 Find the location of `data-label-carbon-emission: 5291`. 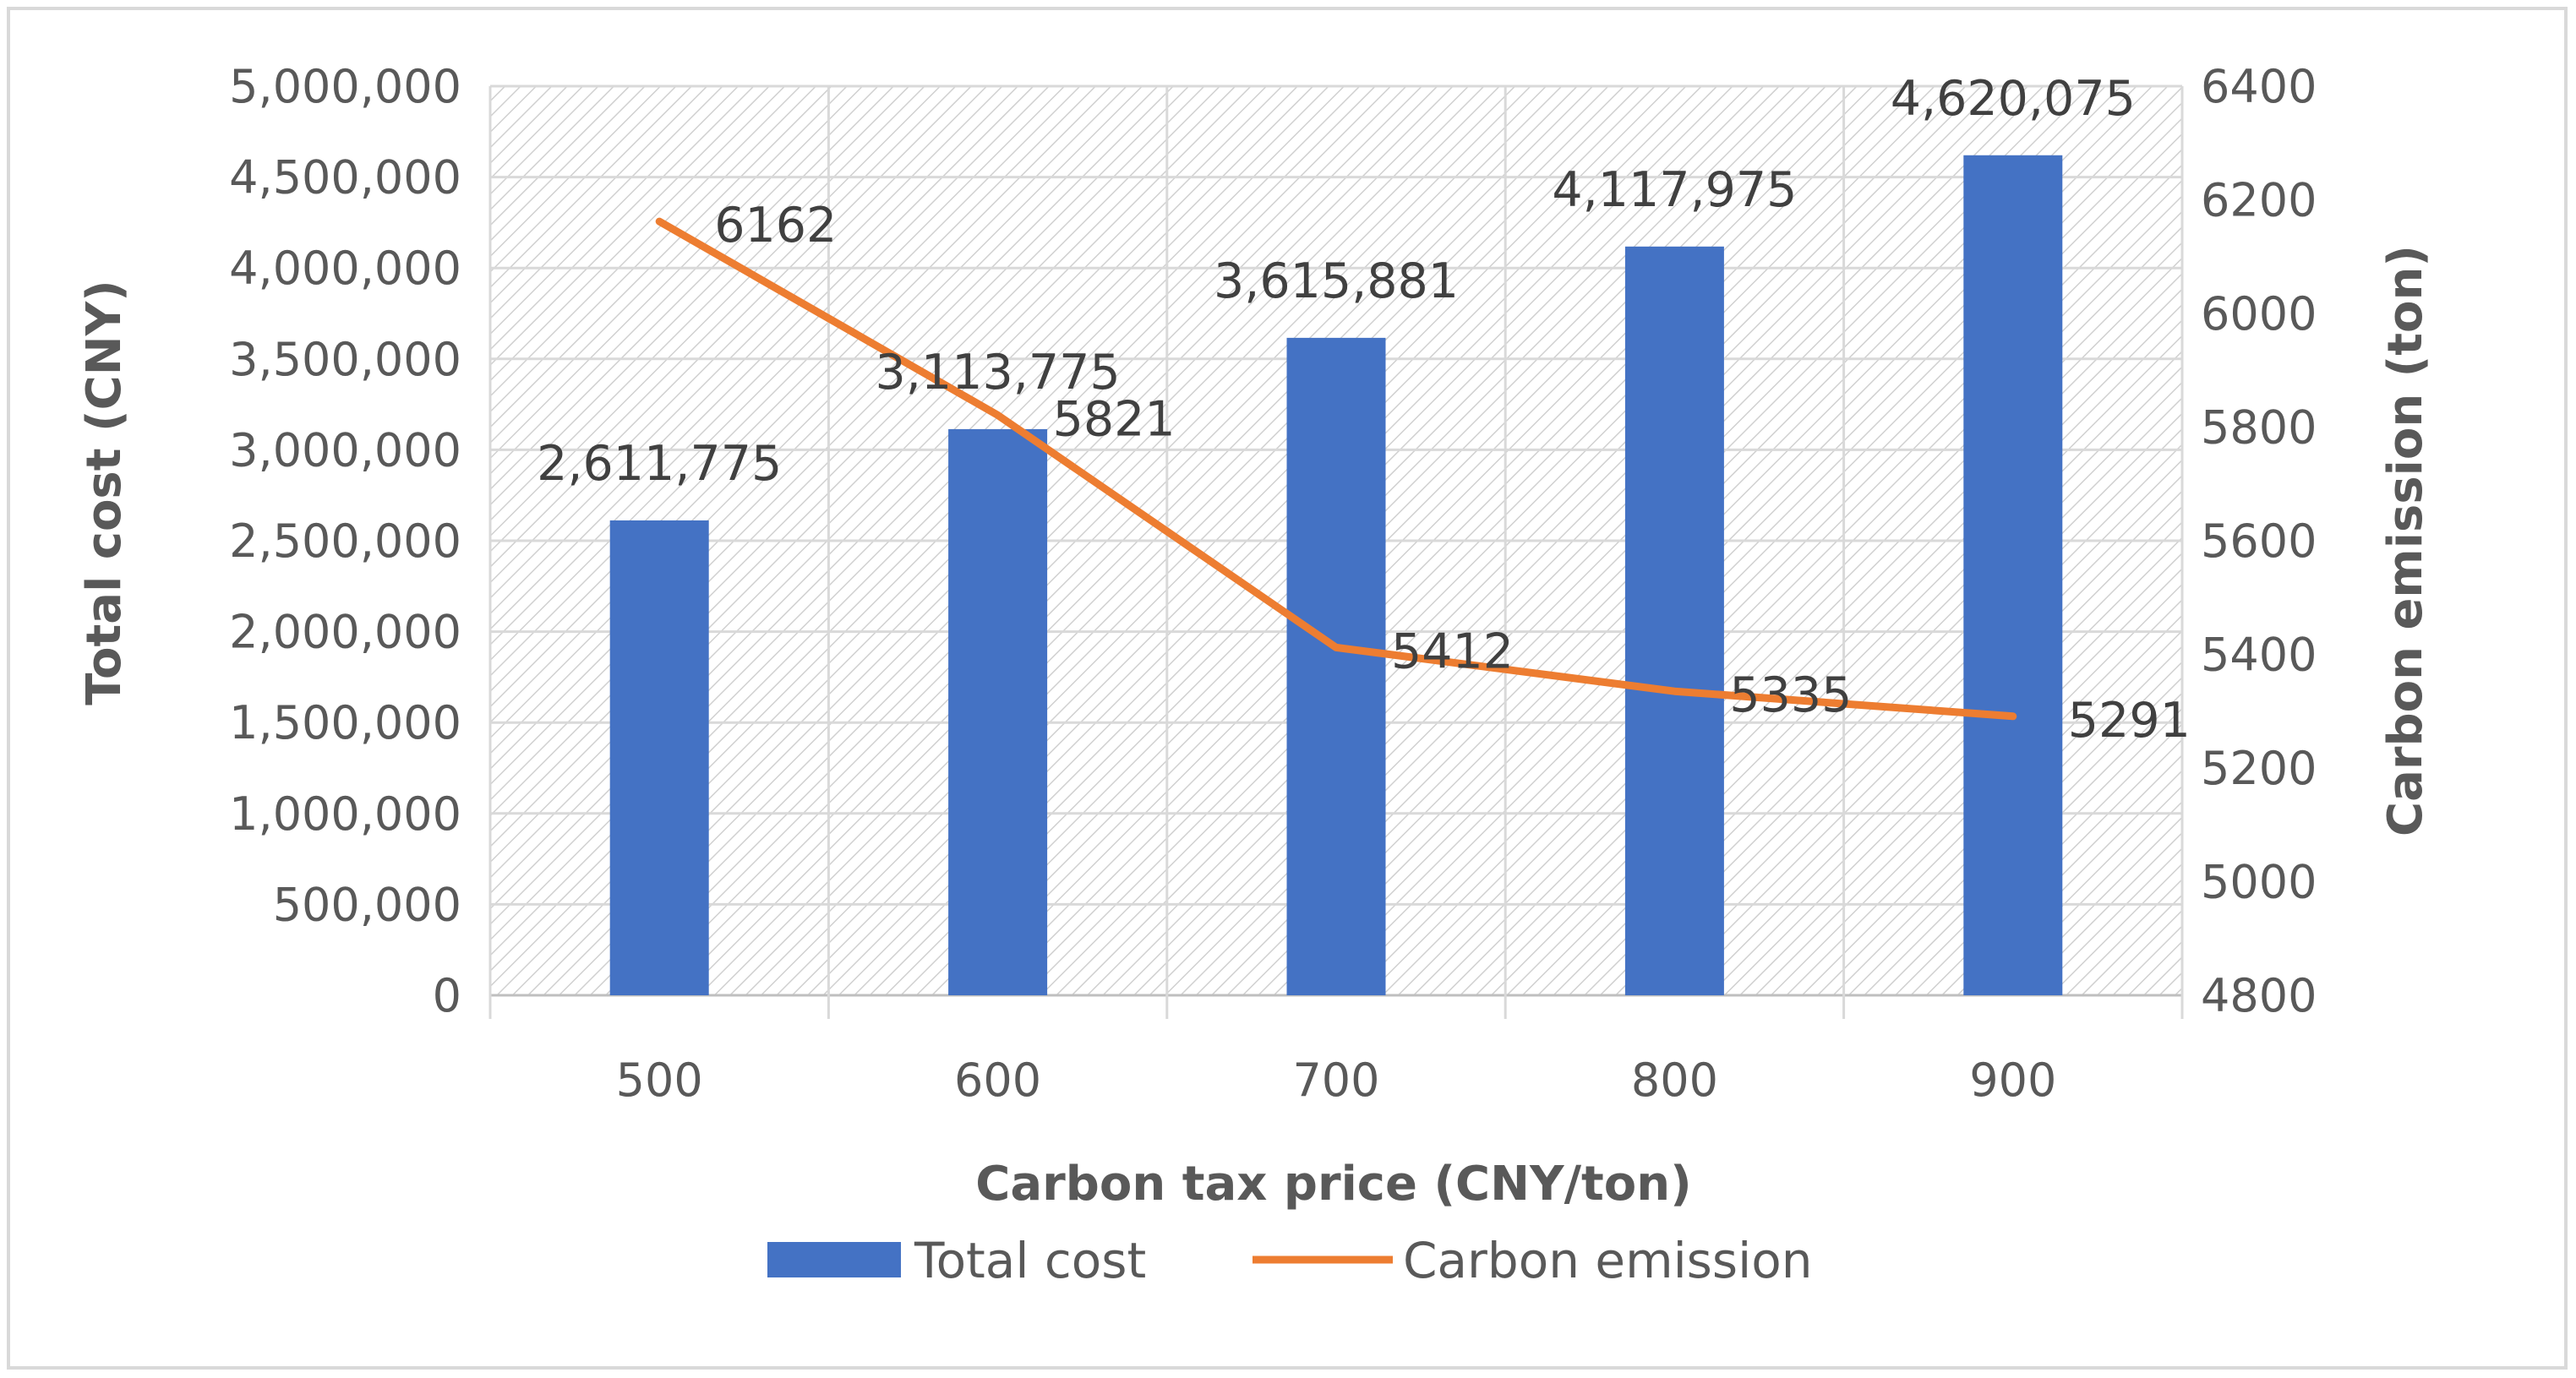

data-label-carbon-emission: 5291 is located at coordinates (2129, 721).